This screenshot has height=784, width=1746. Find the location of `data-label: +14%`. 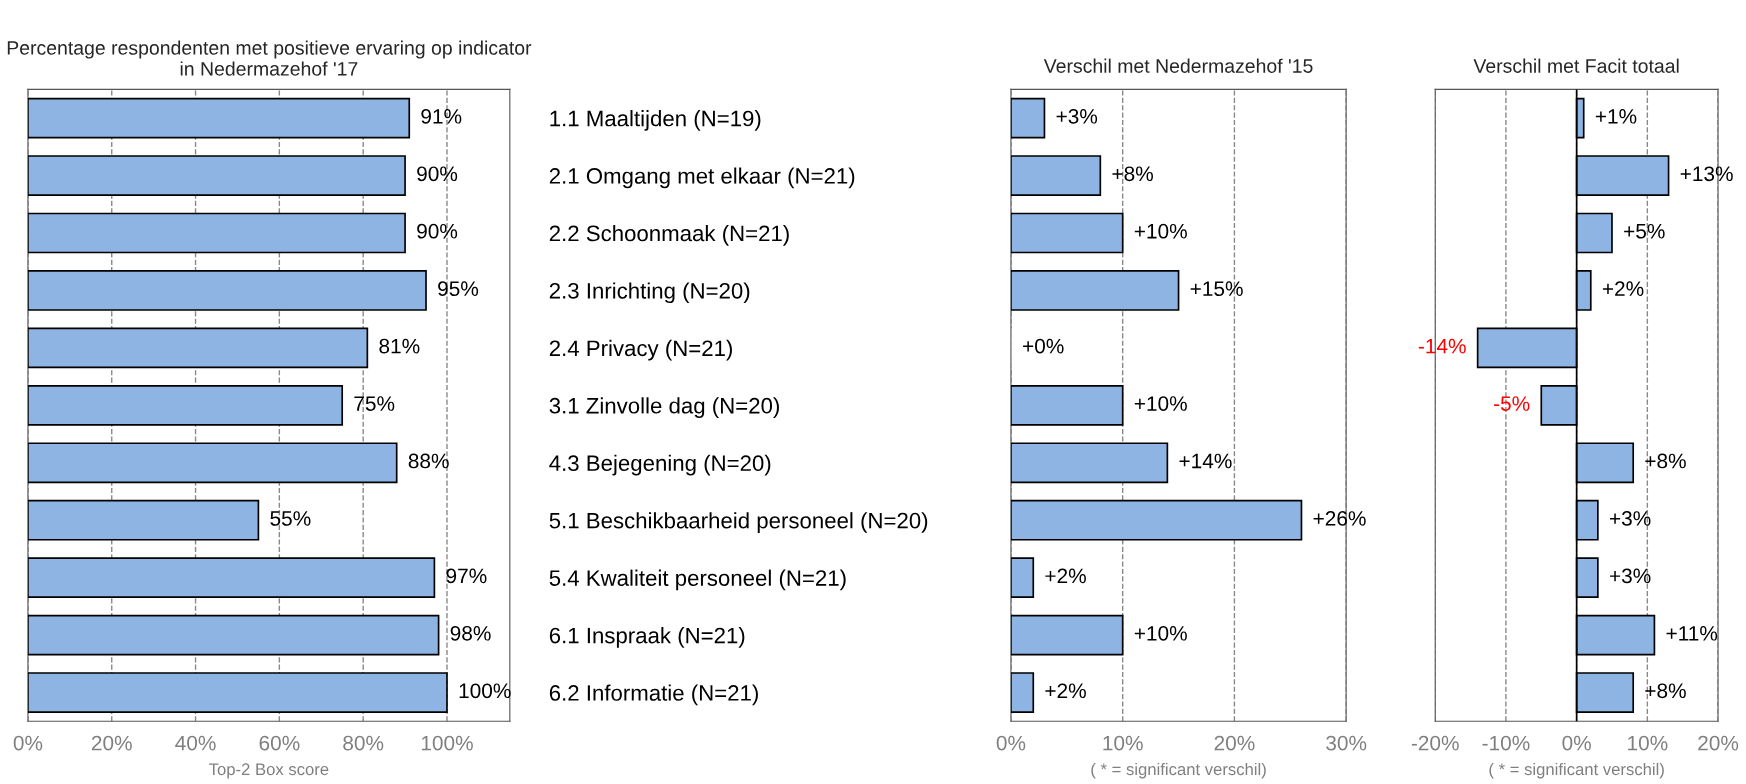

data-label: +14% is located at coordinates (1205, 461).